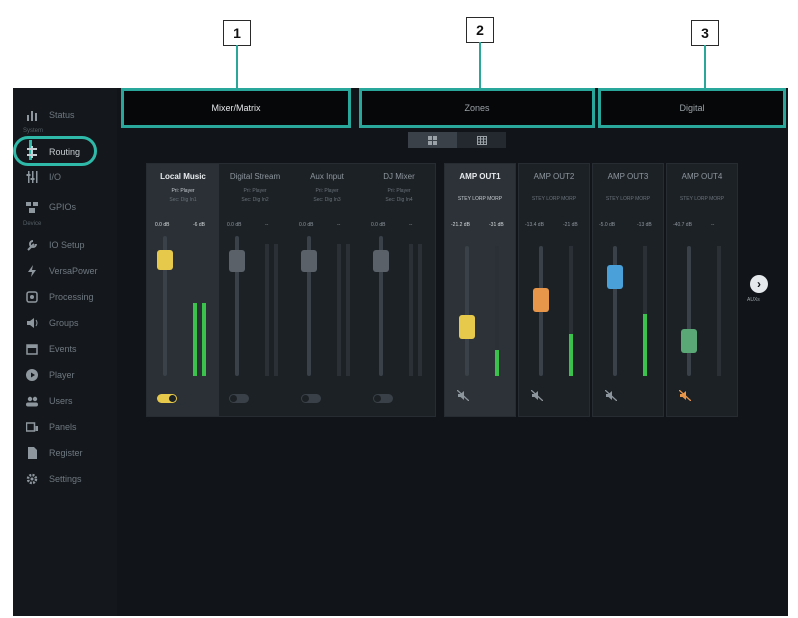  I want to click on sidebar-item-label: Events, so click(63, 349).